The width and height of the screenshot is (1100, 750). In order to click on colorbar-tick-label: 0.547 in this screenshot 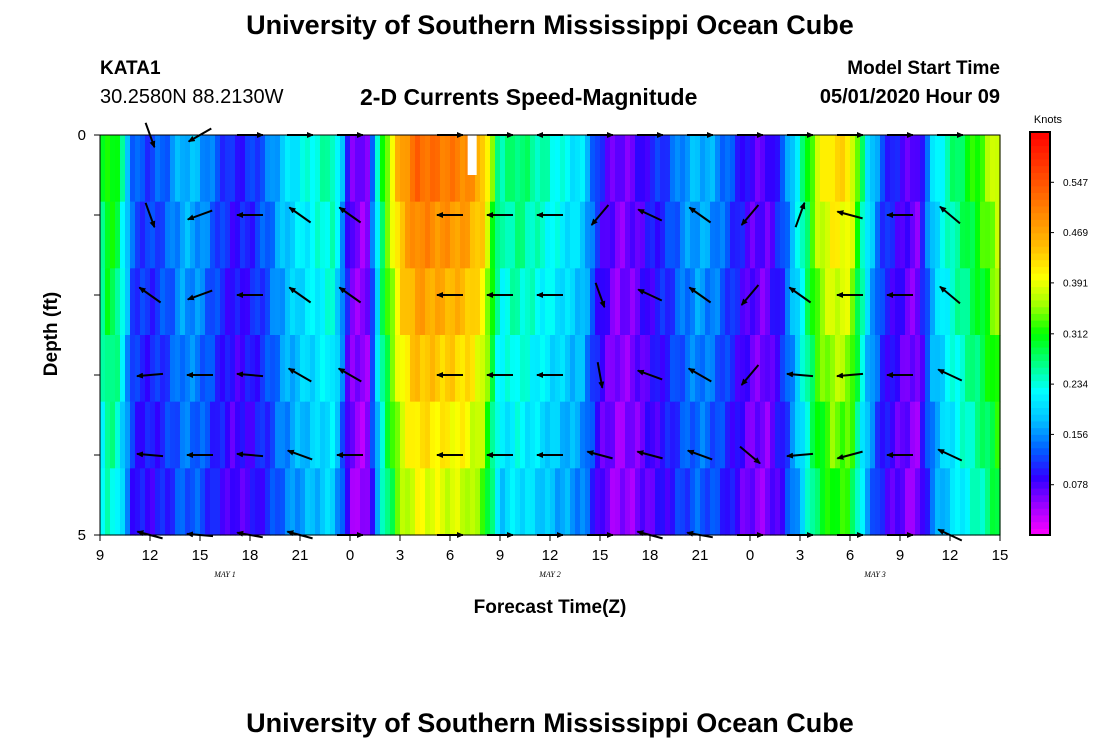, I will do `click(1075, 183)`.